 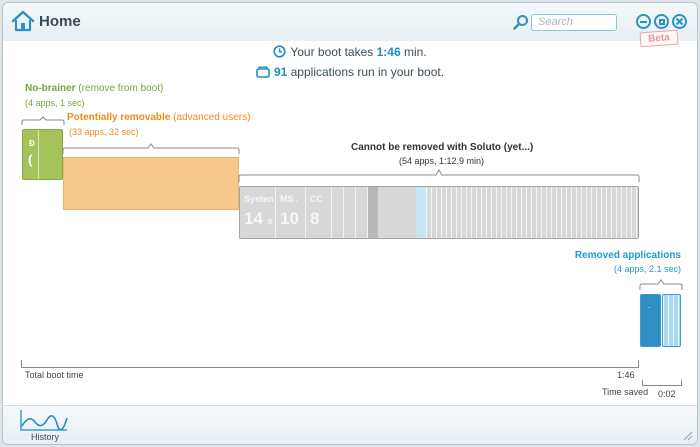 I want to click on no-brainer-title: No-brainer, so click(x=50, y=88).